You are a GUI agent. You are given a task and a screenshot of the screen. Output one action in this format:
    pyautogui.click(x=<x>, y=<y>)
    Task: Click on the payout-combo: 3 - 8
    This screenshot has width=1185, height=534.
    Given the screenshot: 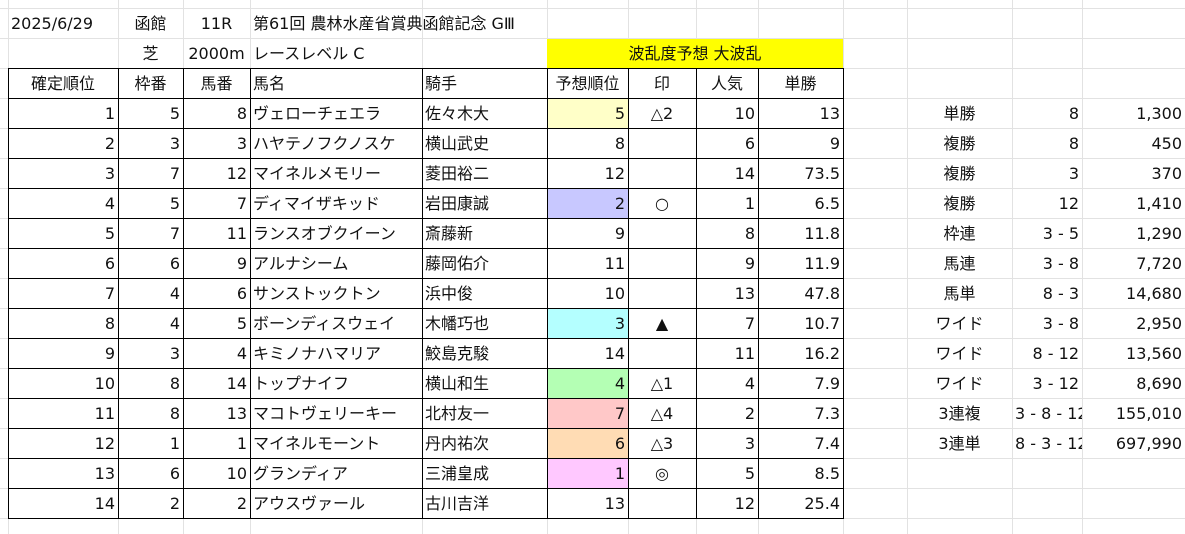 What is the action you would take?
    pyautogui.click(x=1060, y=323)
    